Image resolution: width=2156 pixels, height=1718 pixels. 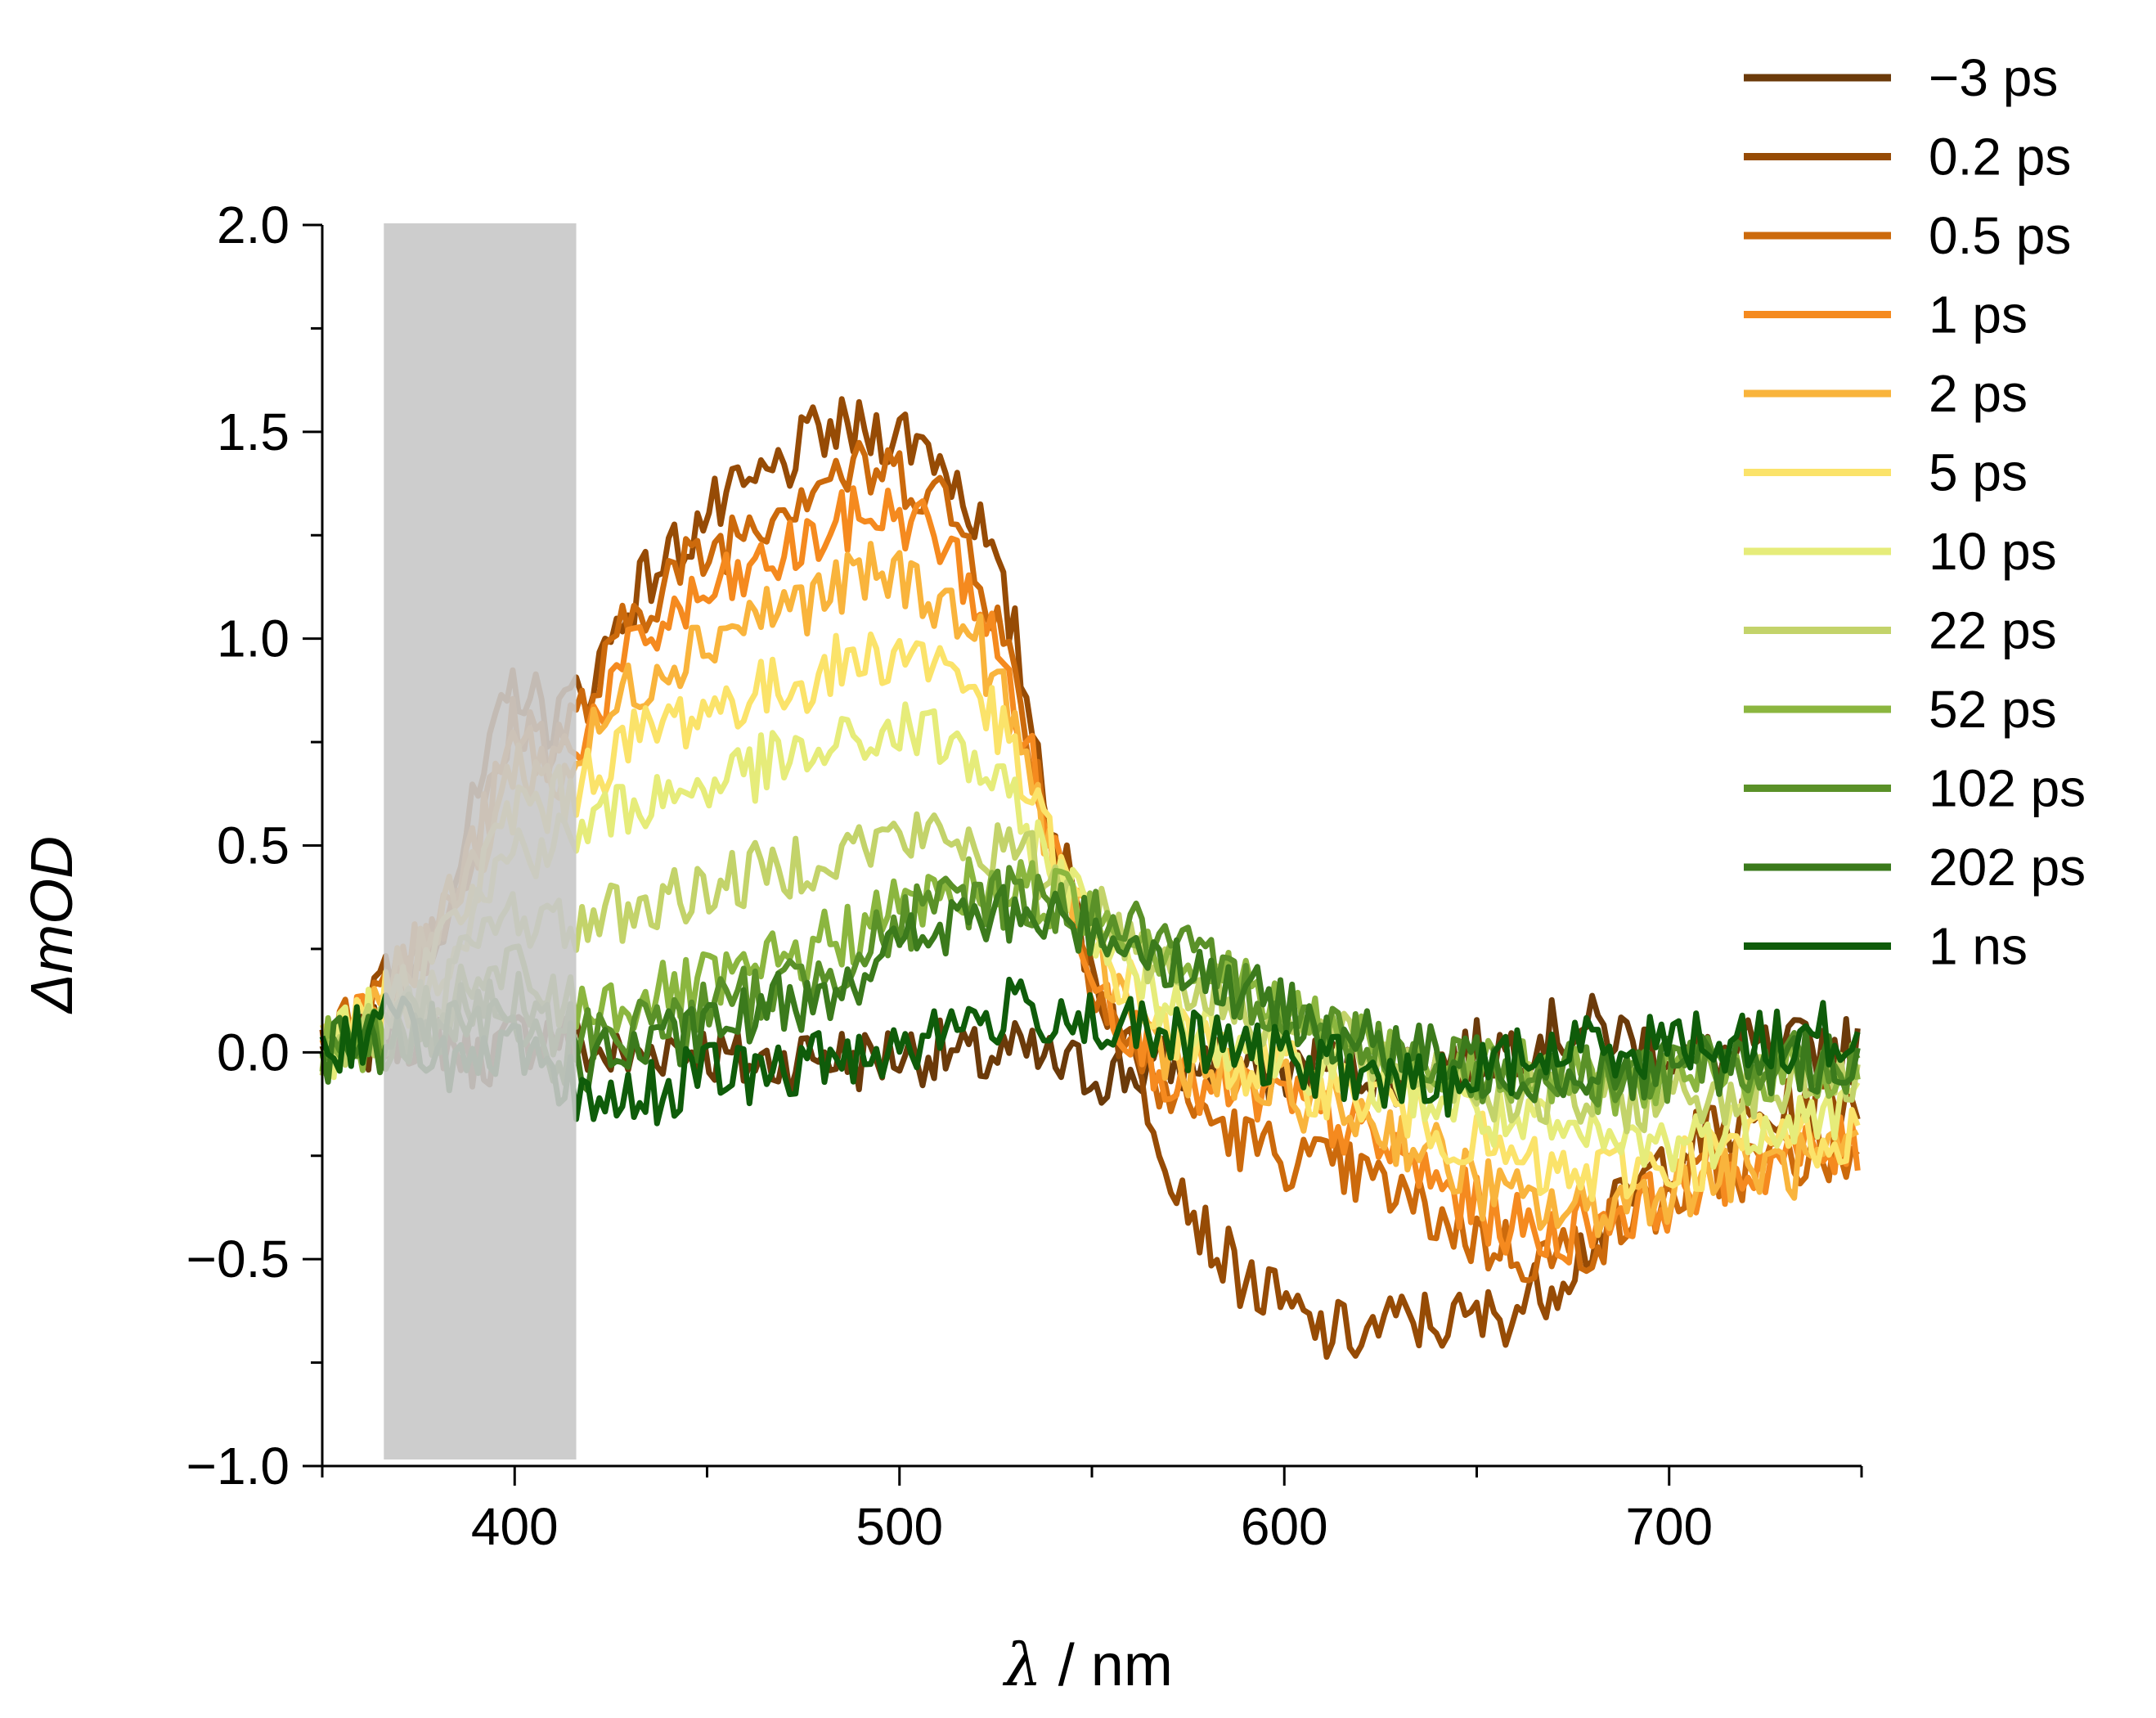 I want to click on y-tick-label: 0.0, so click(x=253, y=1052).